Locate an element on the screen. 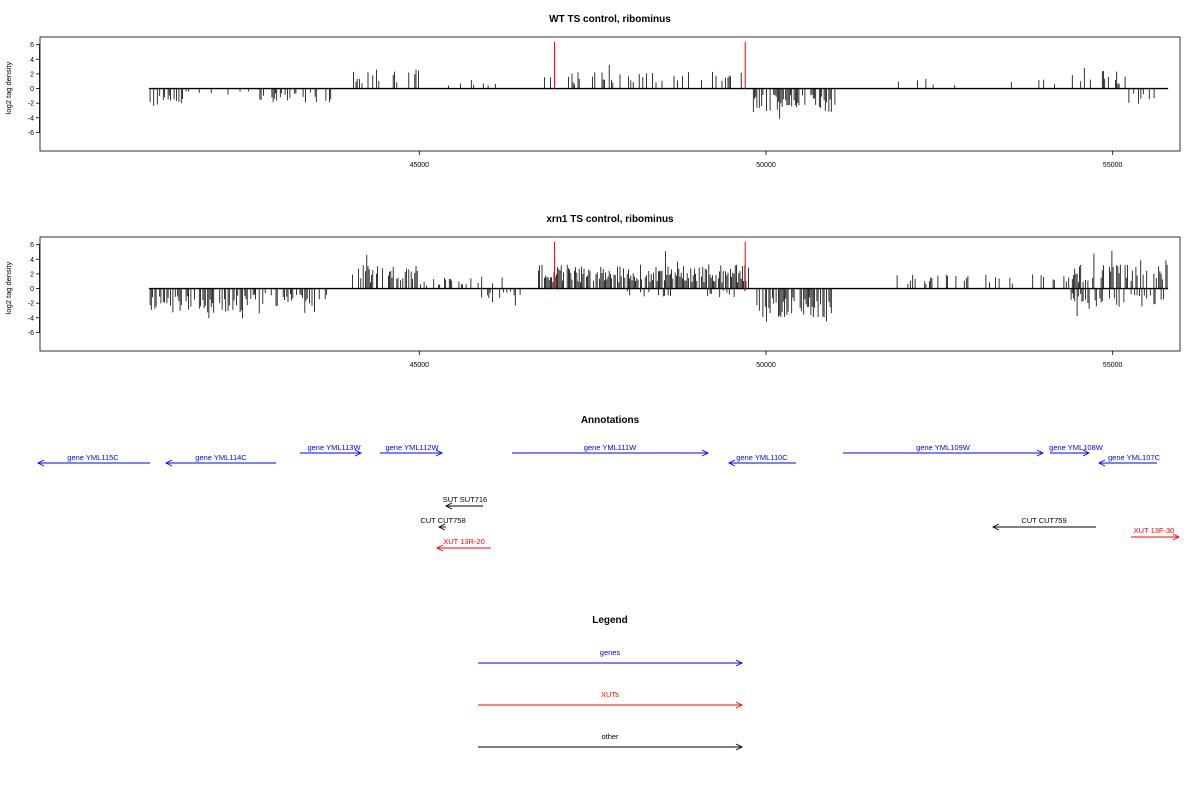 This screenshot has width=1200, height=800. xrn1-y-axis-label: log2 tag density is located at coordinates (8, 287).